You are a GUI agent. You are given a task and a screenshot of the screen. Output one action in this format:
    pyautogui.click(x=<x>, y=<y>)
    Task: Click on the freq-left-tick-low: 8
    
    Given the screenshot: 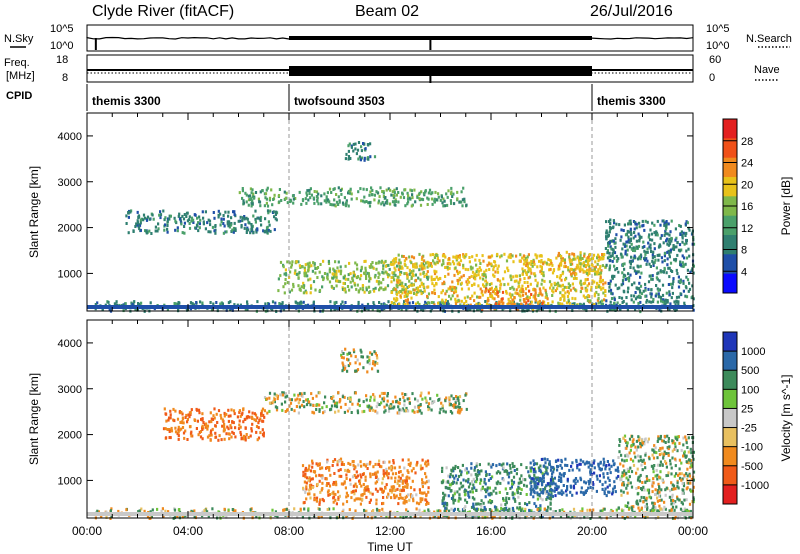 What is the action you would take?
    pyautogui.click(x=65, y=78)
    